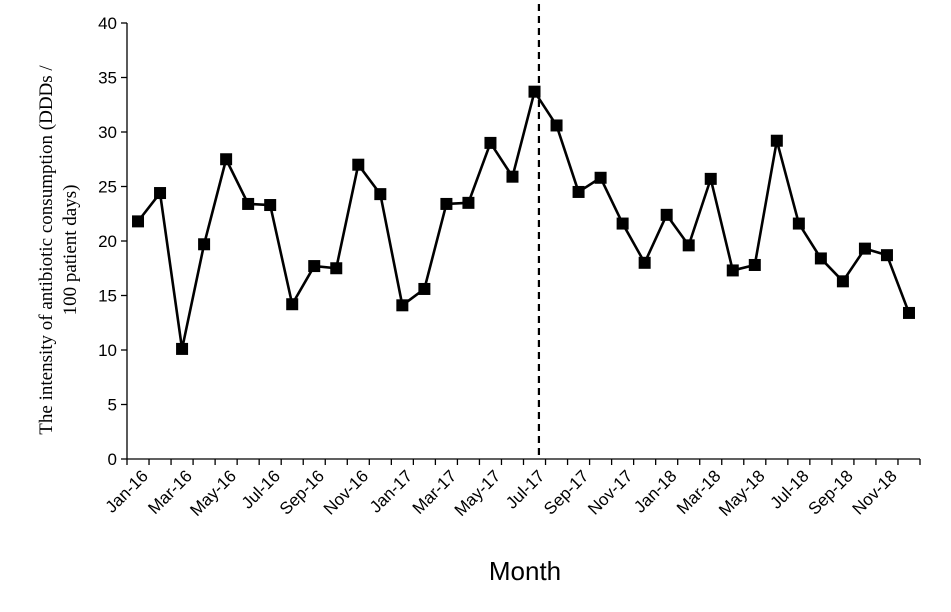 The width and height of the screenshot is (951, 612). I want to click on x-tick-label: Sep-18, so click(831, 492).